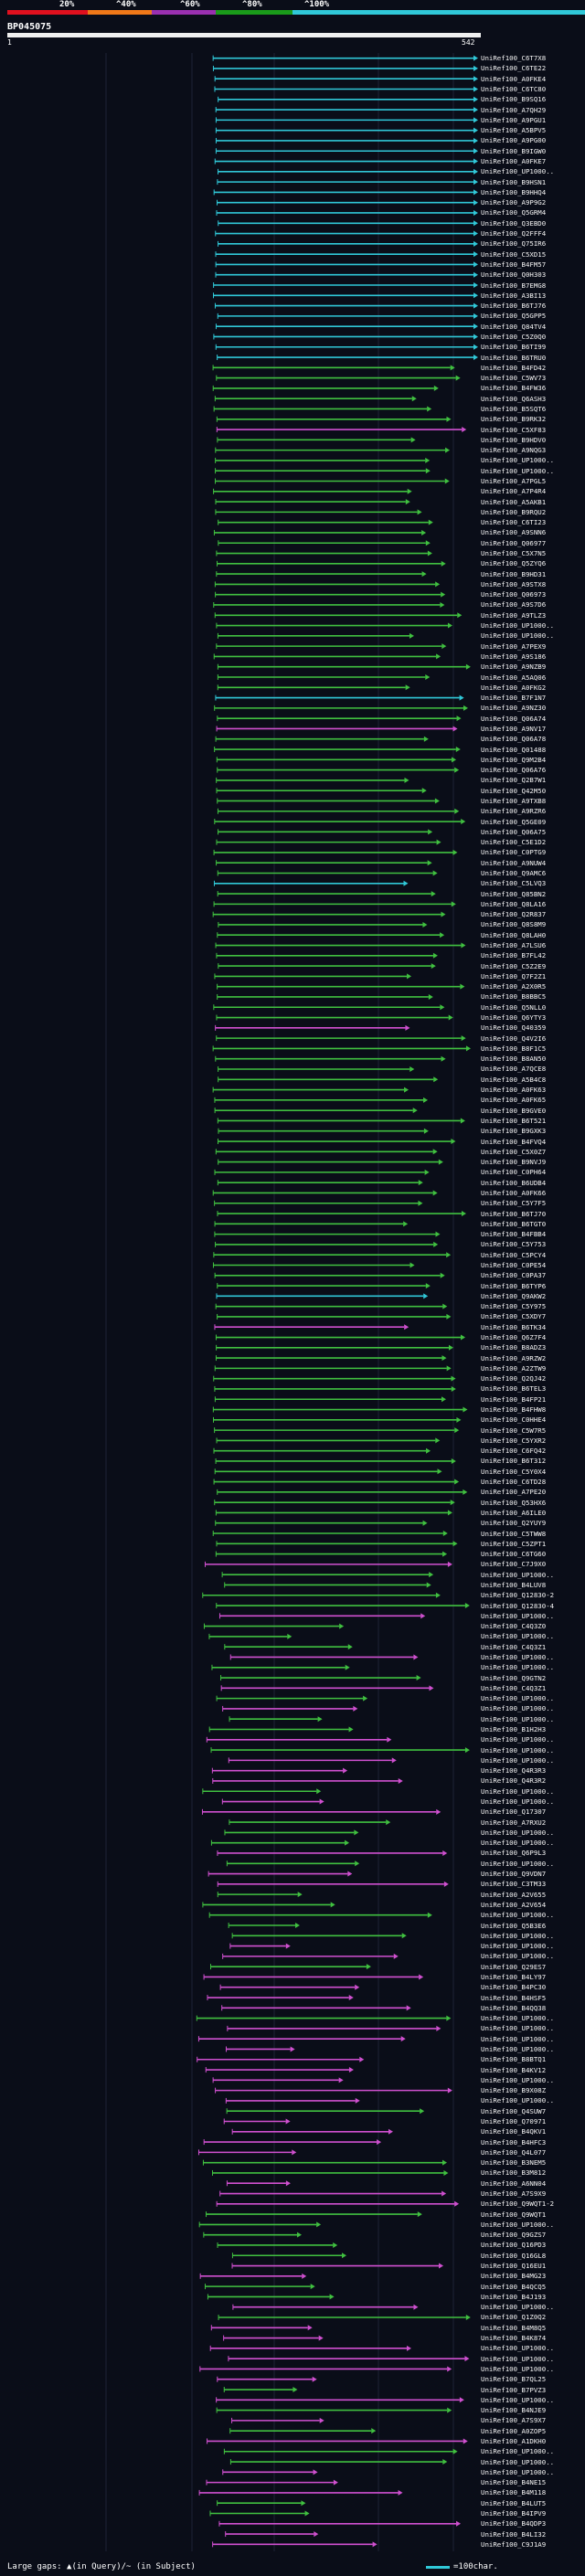 The height and width of the screenshot is (2576, 585). Describe the element at coordinates (514, 1874) in the screenshot. I see `hit-label-link: UniRef100_Q9VDN7` at that location.